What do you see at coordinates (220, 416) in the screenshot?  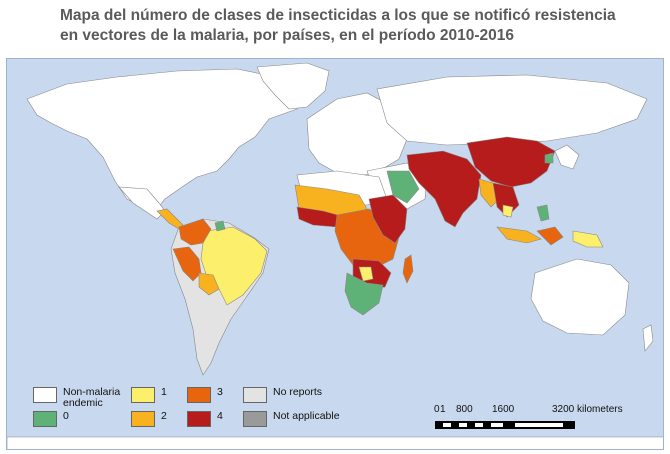 I see `legend-label-4: 4` at bounding box center [220, 416].